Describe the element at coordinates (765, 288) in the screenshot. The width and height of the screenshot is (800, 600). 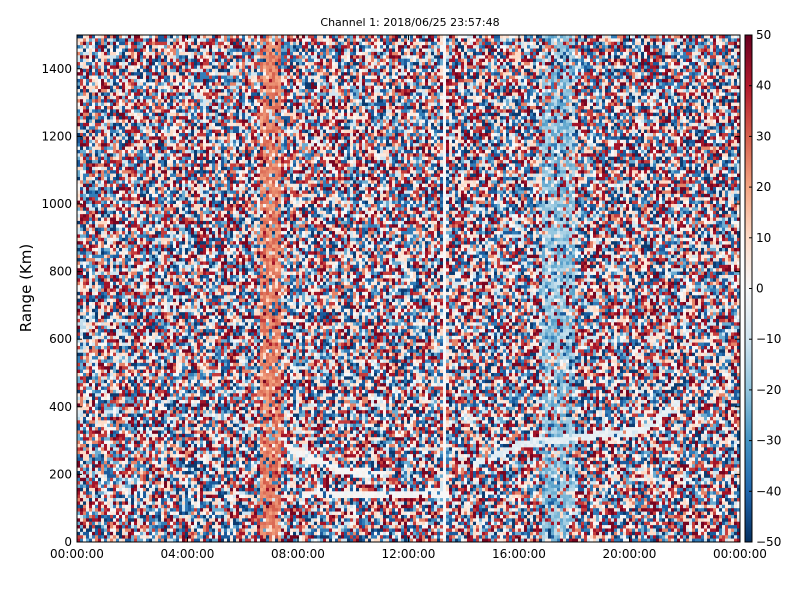
I see `colorbar-axis: −50 −40 −30 −20 −10 0 10 20 30 40 50` at that location.